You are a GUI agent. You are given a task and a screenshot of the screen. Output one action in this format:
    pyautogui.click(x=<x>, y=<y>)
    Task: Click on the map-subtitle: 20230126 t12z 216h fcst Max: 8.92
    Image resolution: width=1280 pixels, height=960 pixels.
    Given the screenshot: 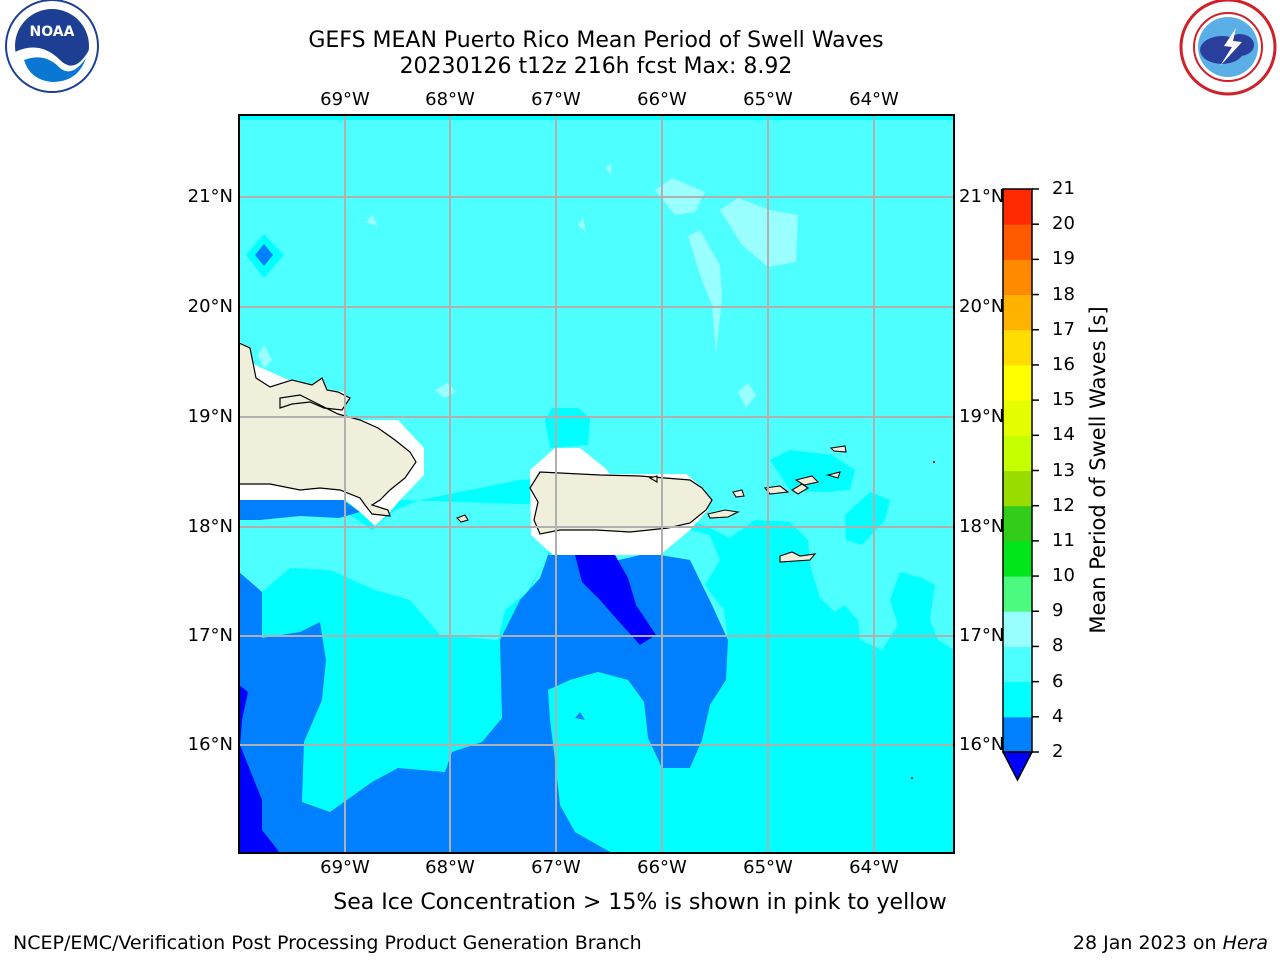 What is the action you would take?
    pyautogui.click(x=596, y=66)
    